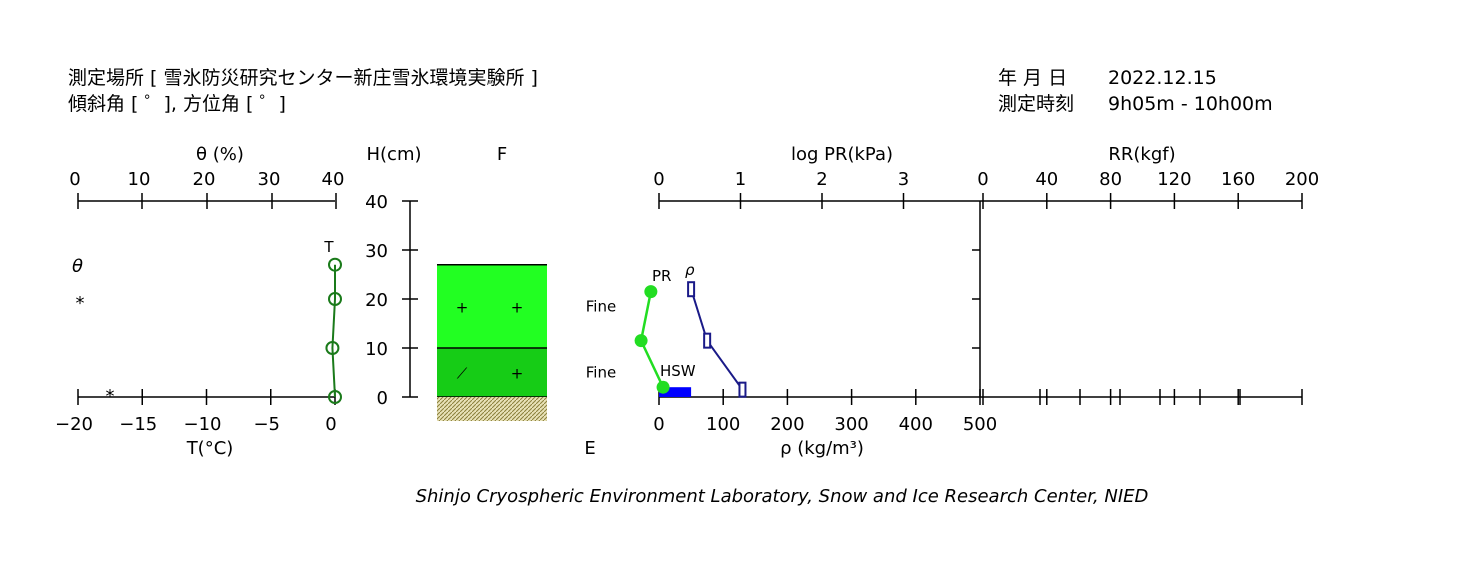 This screenshot has height=572, width=1460. Describe the element at coordinates (1032, 78) in the screenshot. I see `date-label: 年 月 日` at that location.